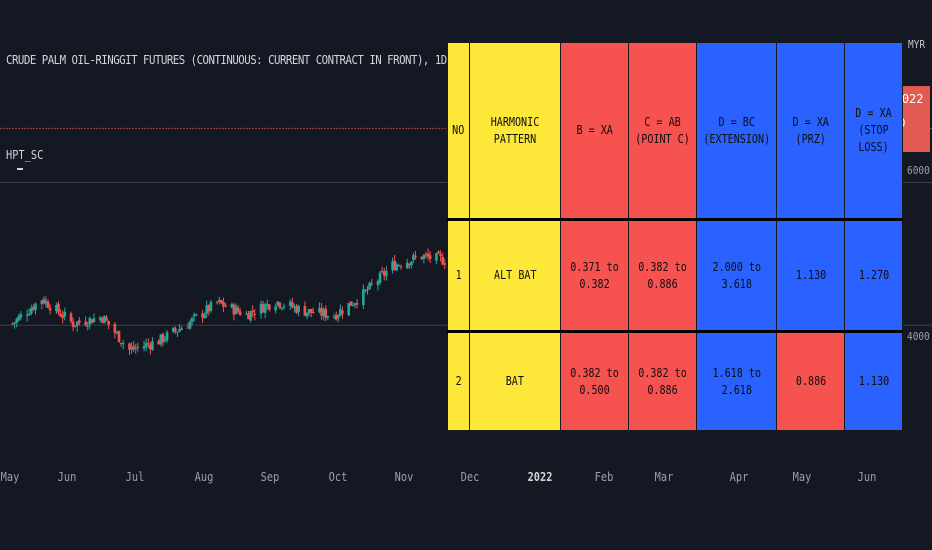  I want to click on candle-2021-05-13-body, so click(48, 304).